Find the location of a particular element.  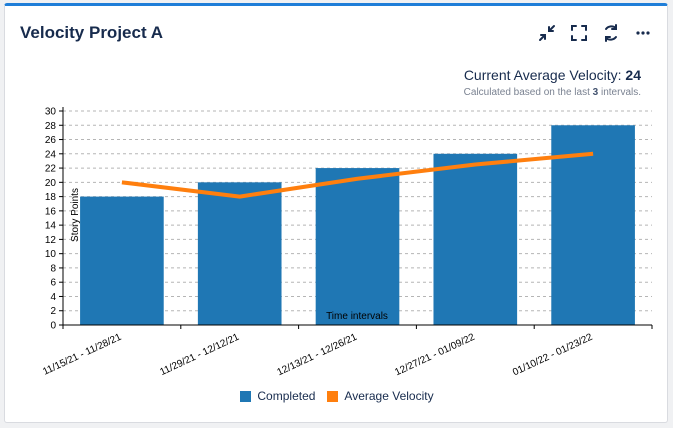

y-tick-label: 18 is located at coordinates (51, 197).